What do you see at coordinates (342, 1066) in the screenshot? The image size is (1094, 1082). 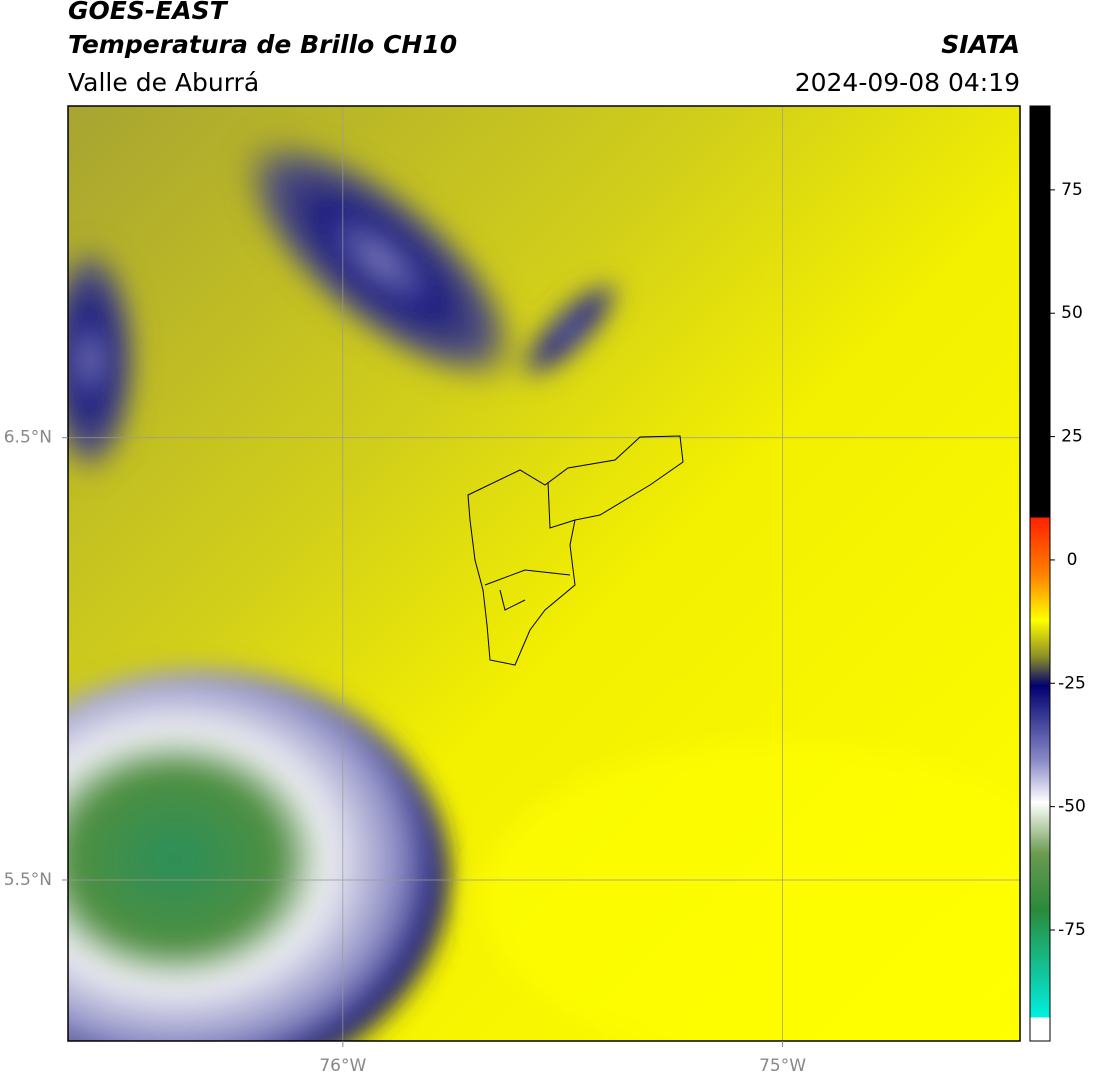 I see `x-tick-label: 76°W` at bounding box center [342, 1066].